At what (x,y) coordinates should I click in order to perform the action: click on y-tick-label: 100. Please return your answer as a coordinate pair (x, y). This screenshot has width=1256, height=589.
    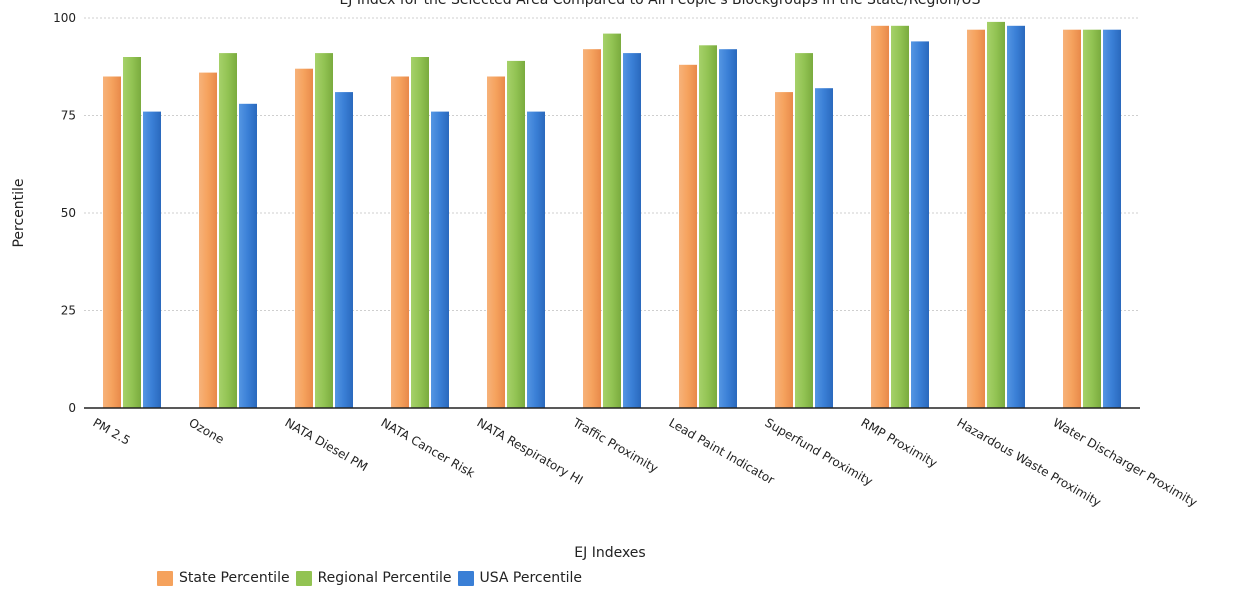
    Looking at the image, I should click on (64, 18).